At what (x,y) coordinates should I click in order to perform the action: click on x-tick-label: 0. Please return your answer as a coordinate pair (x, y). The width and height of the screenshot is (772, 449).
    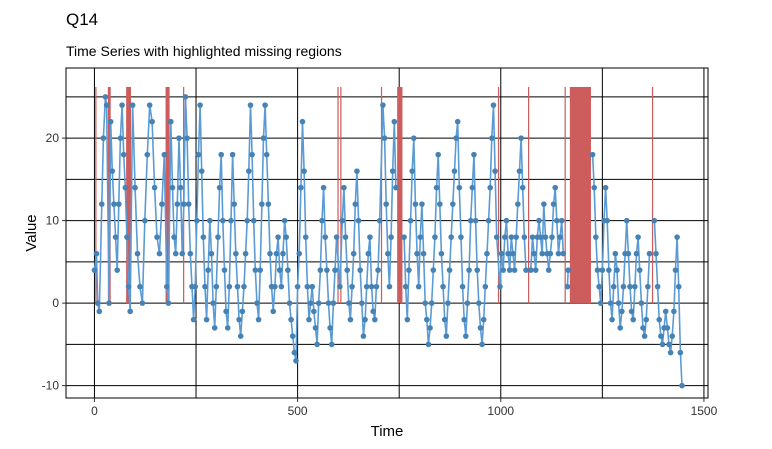
    Looking at the image, I should click on (94, 411).